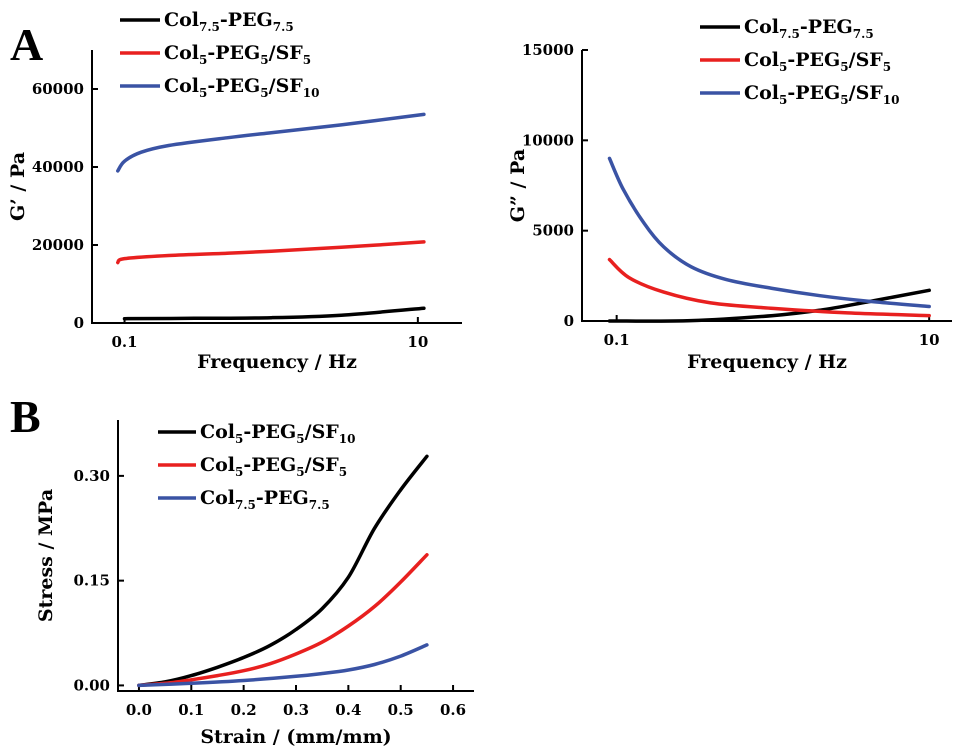 This screenshot has height=752, width=961. What do you see at coordinates (46, 555) in the screenshot?
I see `y-axis-label: Stress / MPa` at bounding box center [46, 555].